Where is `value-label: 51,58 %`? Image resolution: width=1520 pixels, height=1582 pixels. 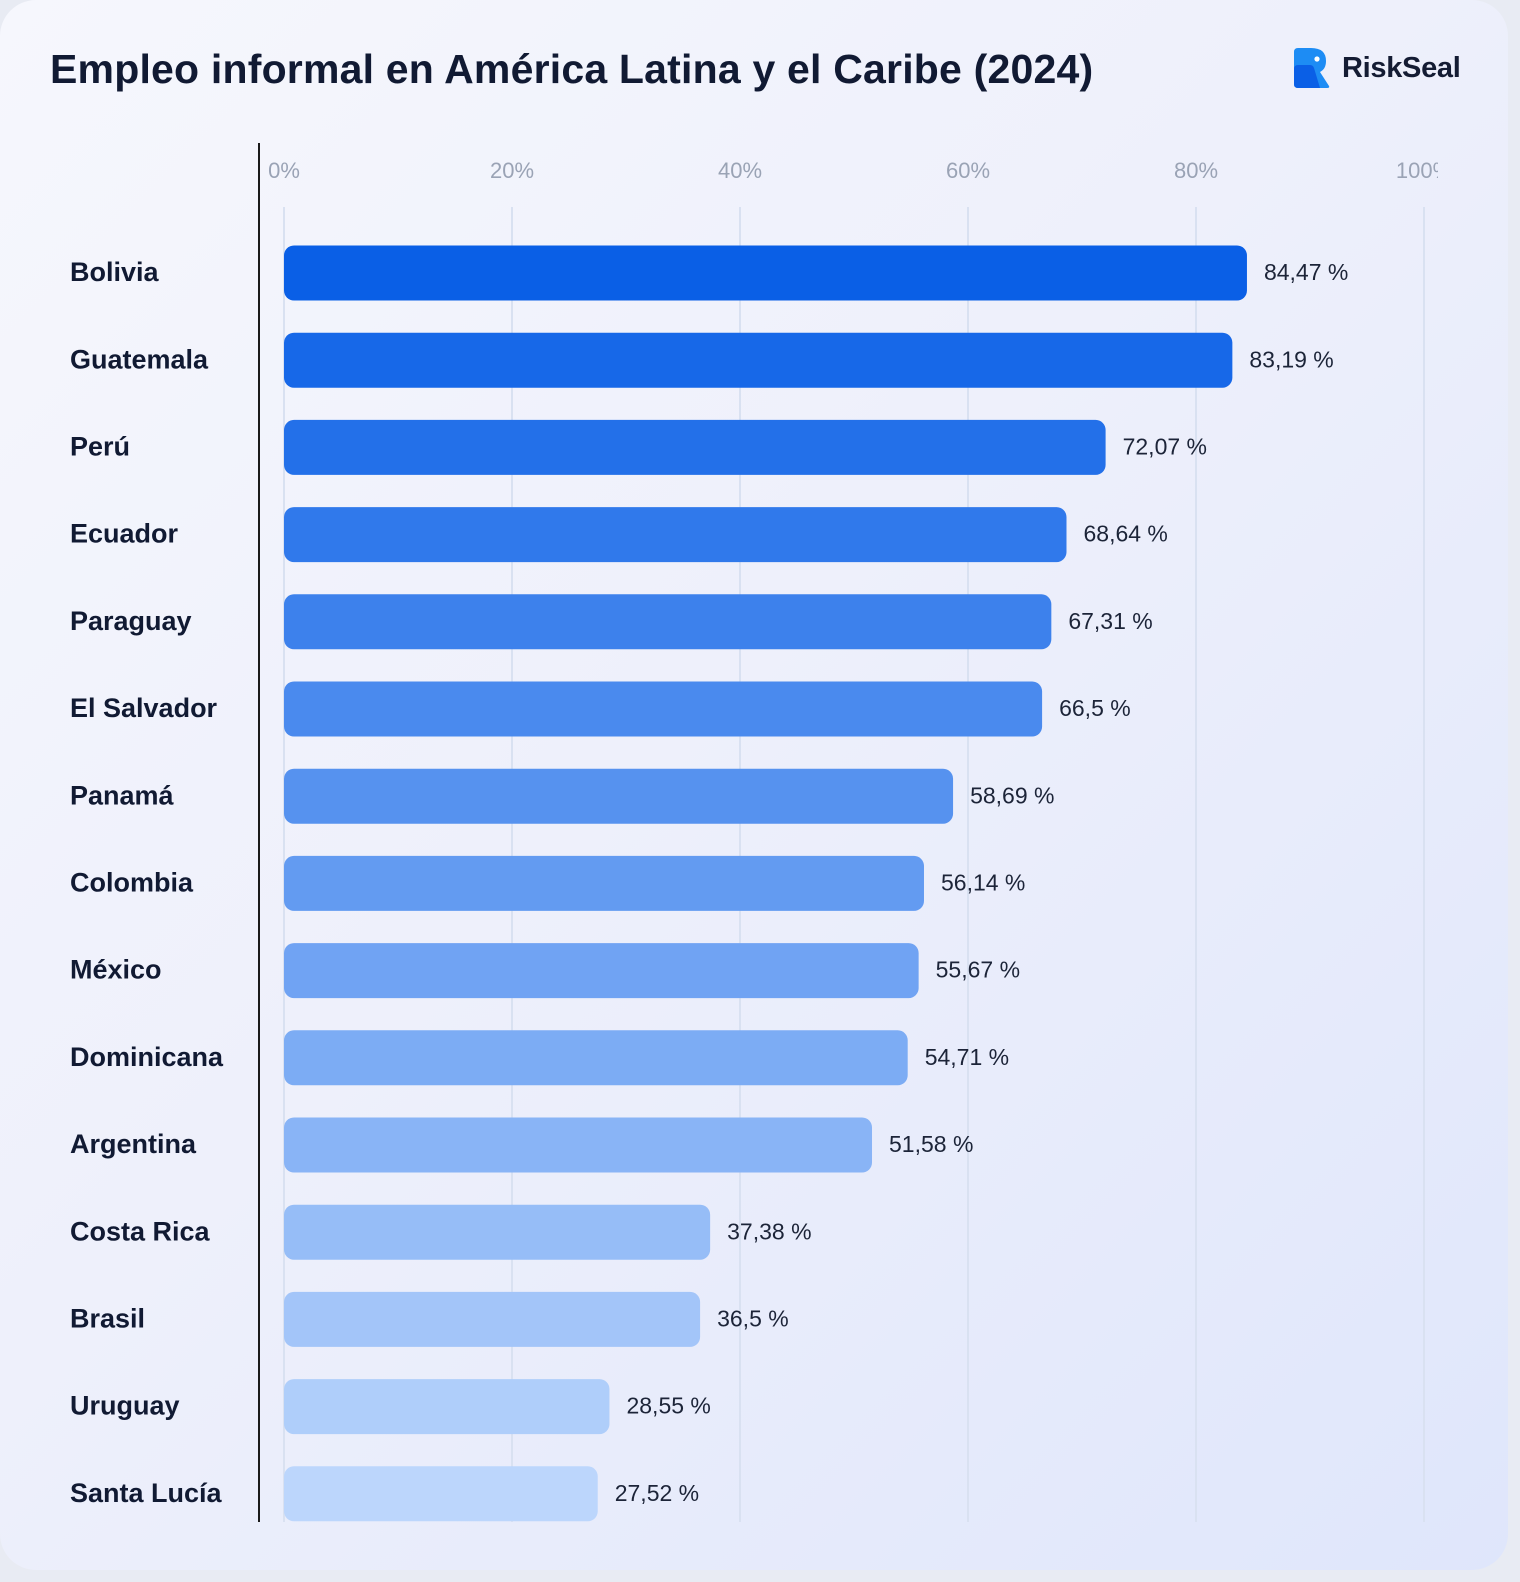 value-label: 51,58 % is located at coordinates (931, 1144).